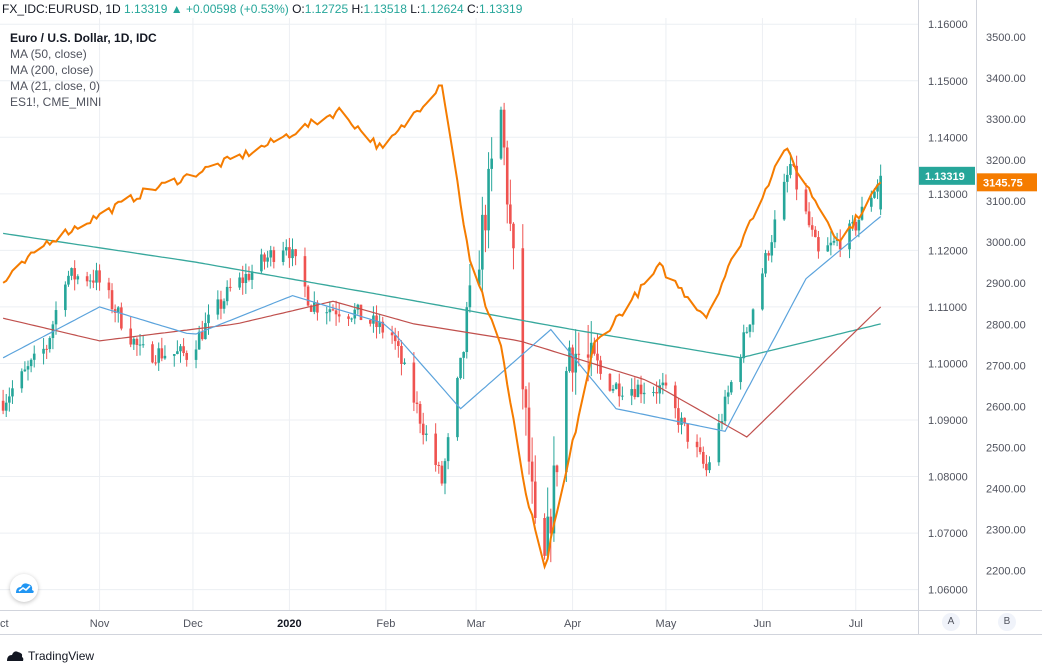 The width and height of the screenshot is (1042, 667). I want to click on eurusd-tick-label: 1.08000, so click(948, 478).